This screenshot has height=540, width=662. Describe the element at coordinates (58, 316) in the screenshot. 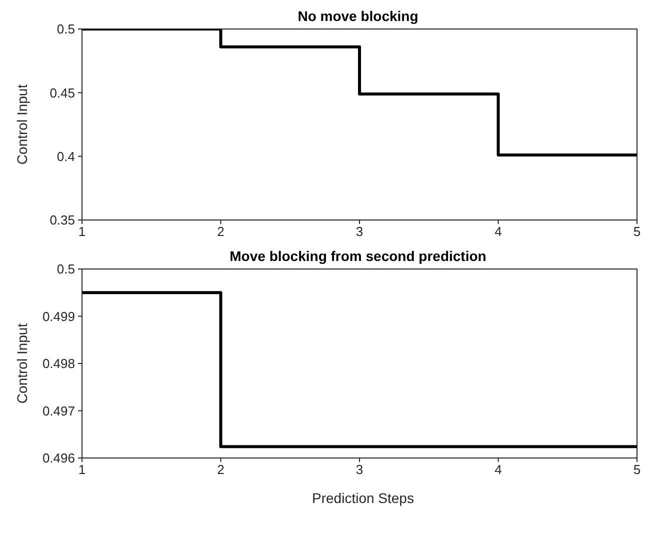

I see `y-tick-label: 0.499` at that location.